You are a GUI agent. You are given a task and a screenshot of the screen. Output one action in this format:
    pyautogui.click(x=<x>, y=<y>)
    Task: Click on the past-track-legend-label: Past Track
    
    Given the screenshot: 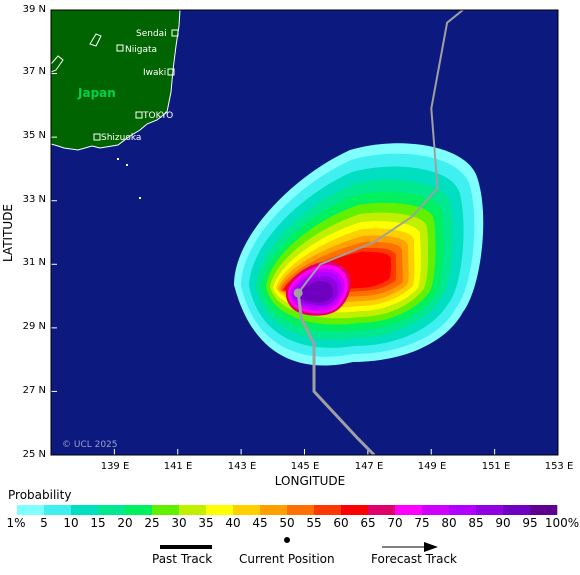 What is the action you would take?
    pyautogui.click(x=182, y=559)
    